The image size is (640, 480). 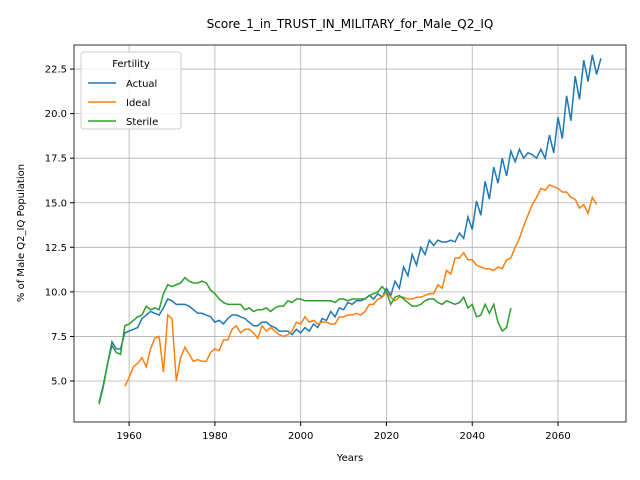 What do you see at coordinates (128, 436) in the screenshot?
I see `x-tick-label: 1960` at bounding box center [128, 436].